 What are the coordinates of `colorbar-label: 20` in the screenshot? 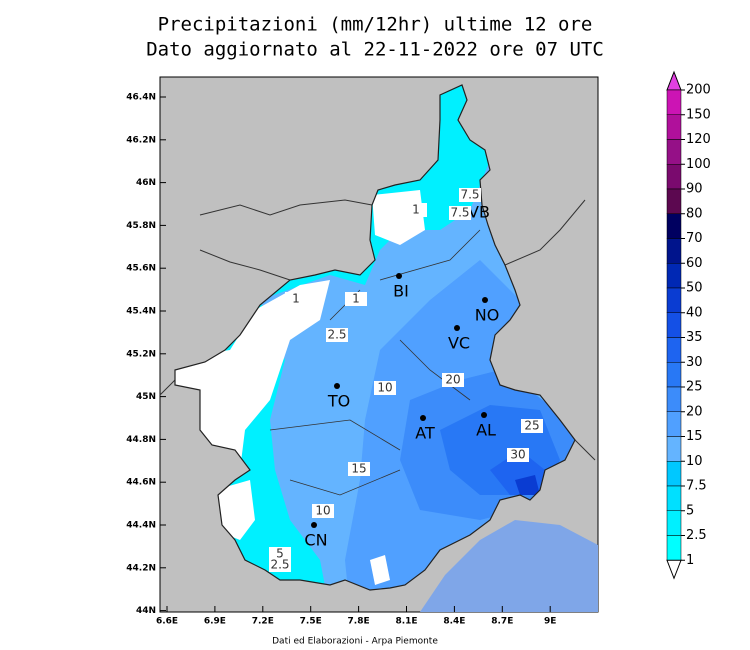 It's located at (694, 411).